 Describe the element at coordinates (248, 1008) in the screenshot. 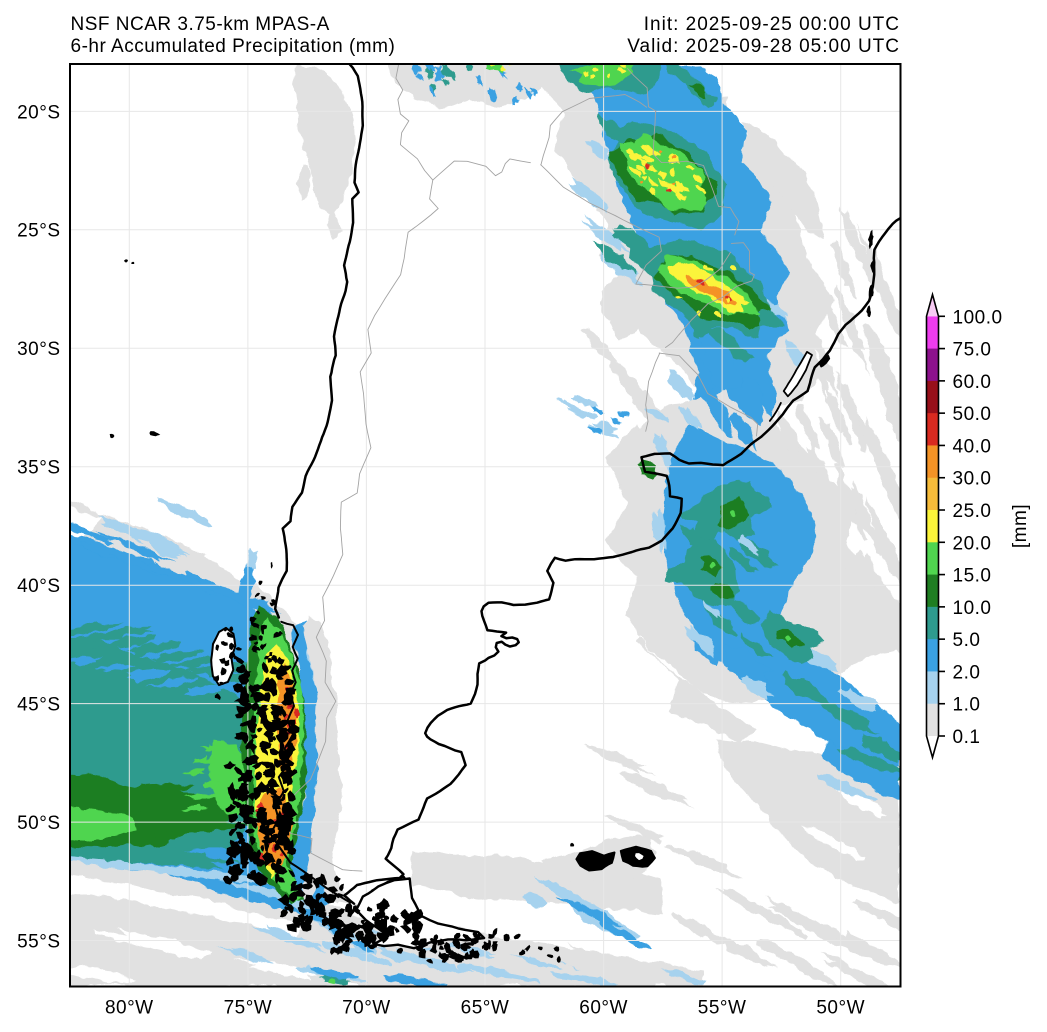

I see `svg-text: 75°W` at that location.